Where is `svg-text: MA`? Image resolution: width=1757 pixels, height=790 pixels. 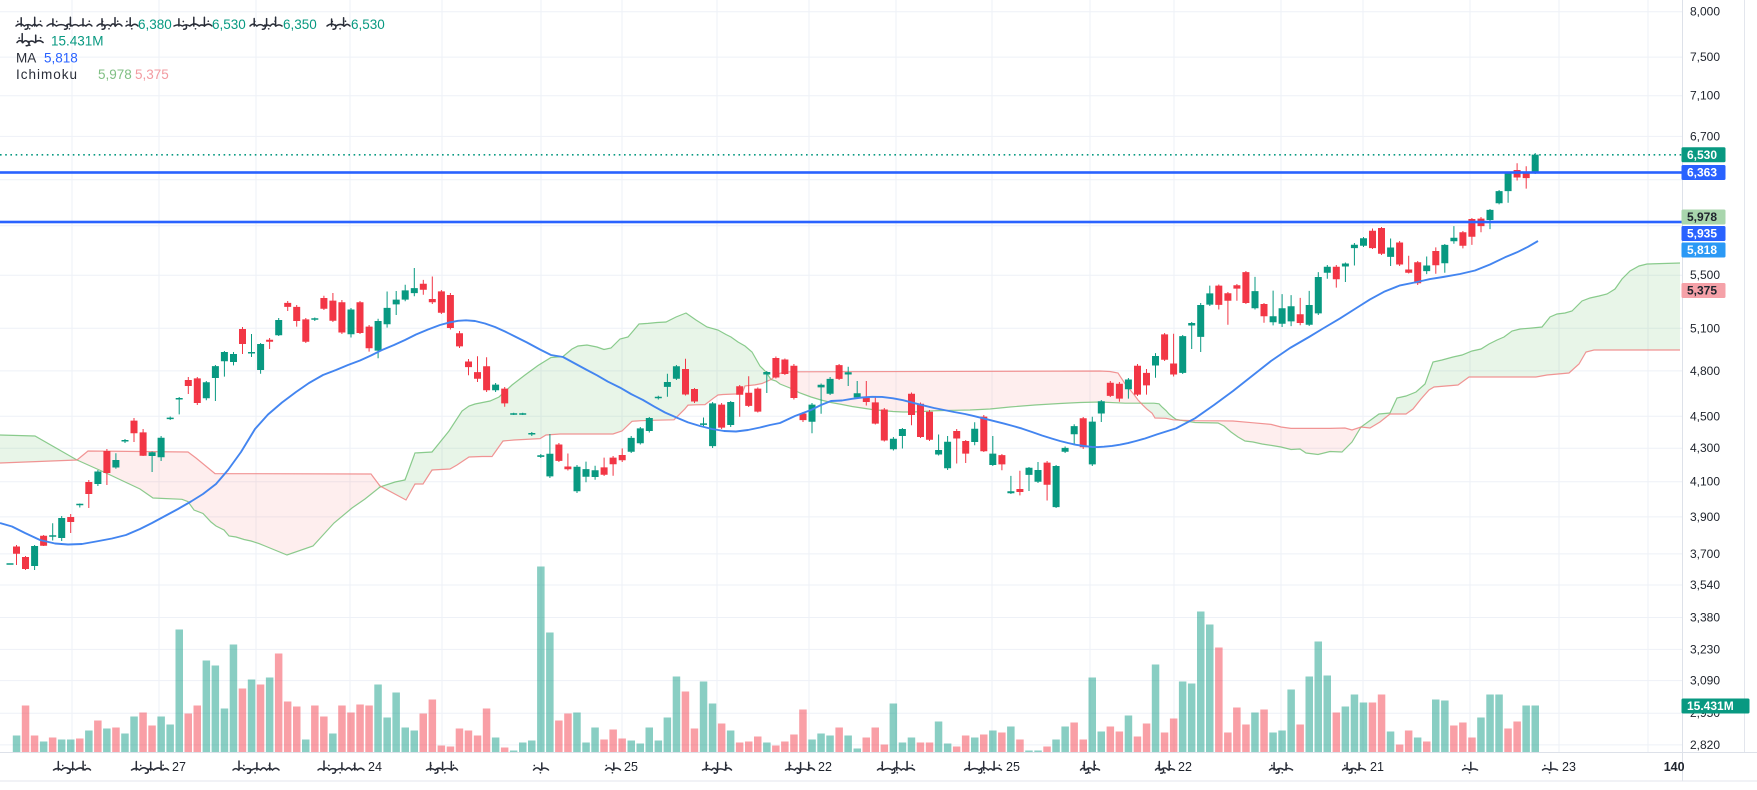 svg-text: MA is located at coordinates (26, 58).